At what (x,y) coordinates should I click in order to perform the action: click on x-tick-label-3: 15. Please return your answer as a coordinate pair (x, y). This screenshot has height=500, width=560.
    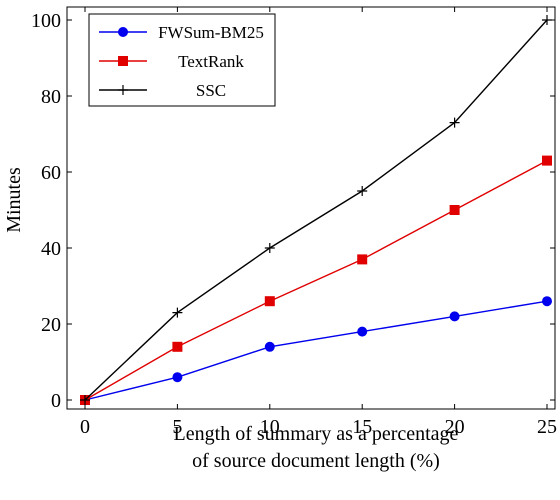
    Looking at the image, I should click on (362, 427).